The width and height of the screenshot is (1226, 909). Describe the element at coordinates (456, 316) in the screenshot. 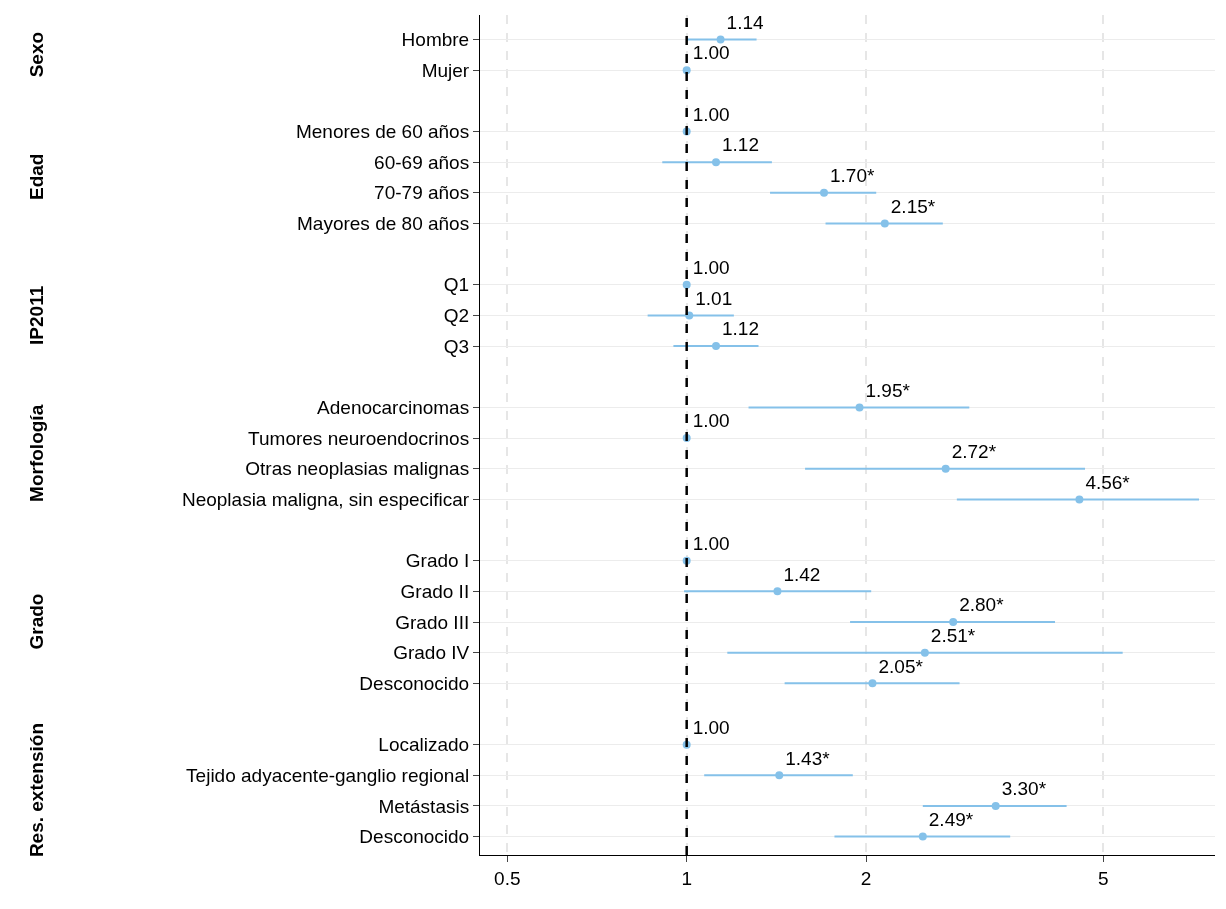

I see `y-tick-label: Q2` at that location.